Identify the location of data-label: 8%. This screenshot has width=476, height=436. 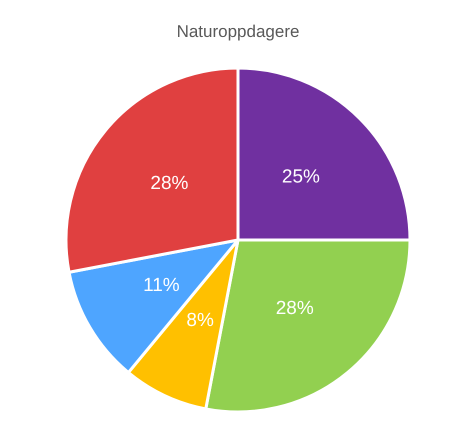
(200, 321).